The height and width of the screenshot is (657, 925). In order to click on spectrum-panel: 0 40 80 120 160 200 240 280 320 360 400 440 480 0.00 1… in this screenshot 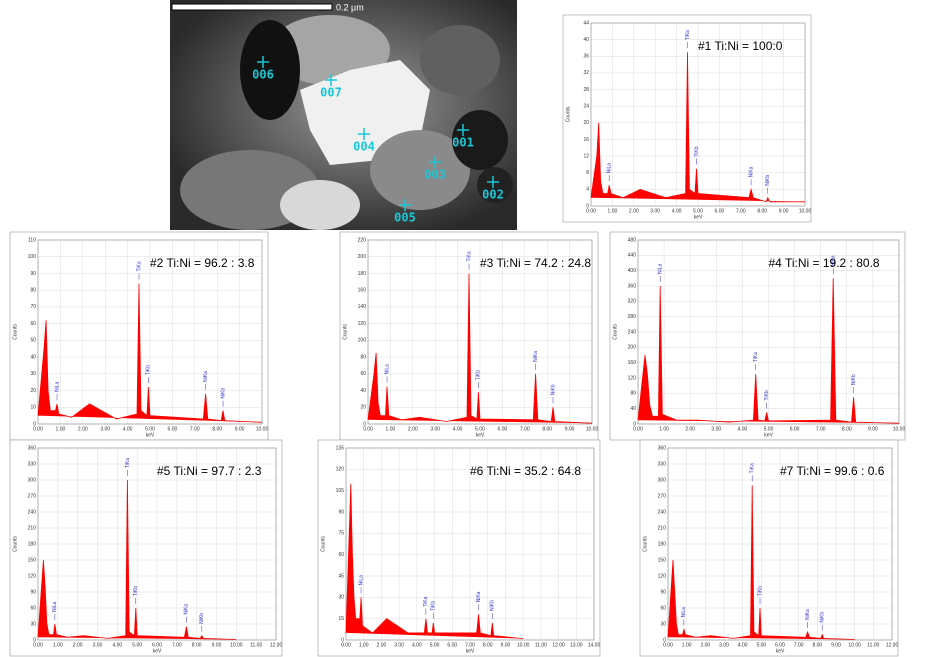, I will do `click(757, 336)`.